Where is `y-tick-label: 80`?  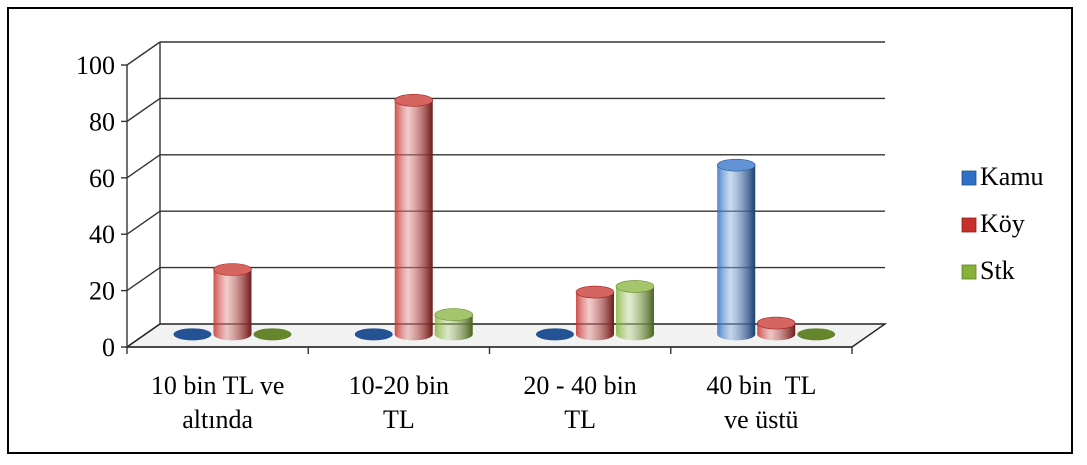 y-tick-label: 80 is located at coordinates (102, 121).